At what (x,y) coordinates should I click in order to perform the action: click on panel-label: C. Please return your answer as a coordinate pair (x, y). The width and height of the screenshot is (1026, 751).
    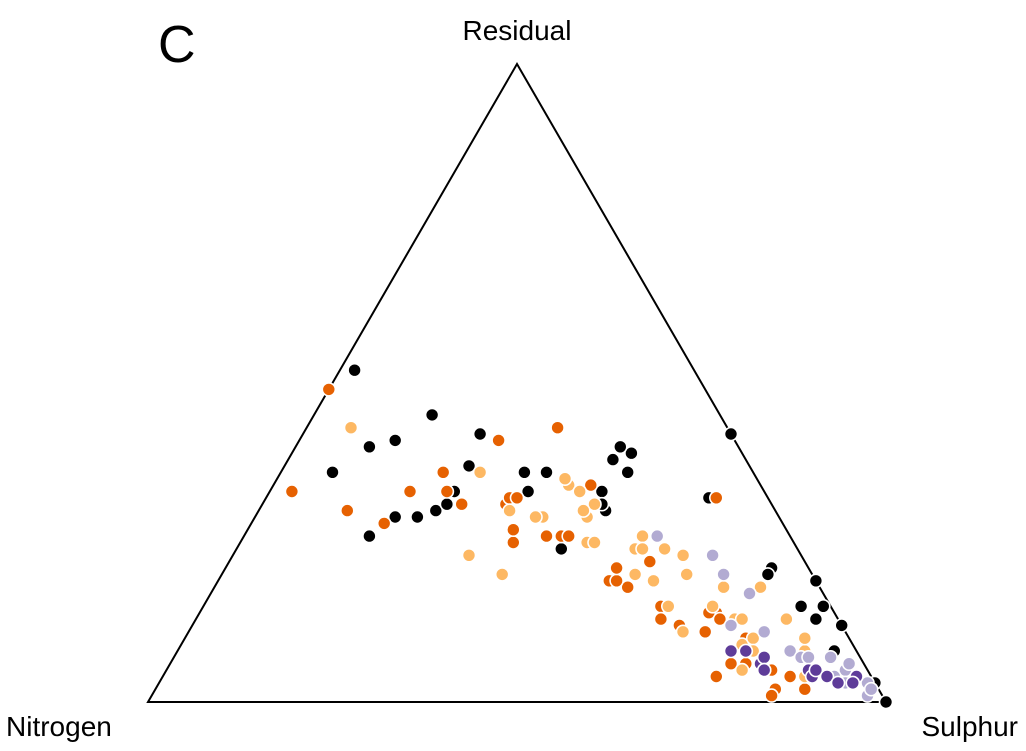
    Looking at the image, I should click on (177, 45).